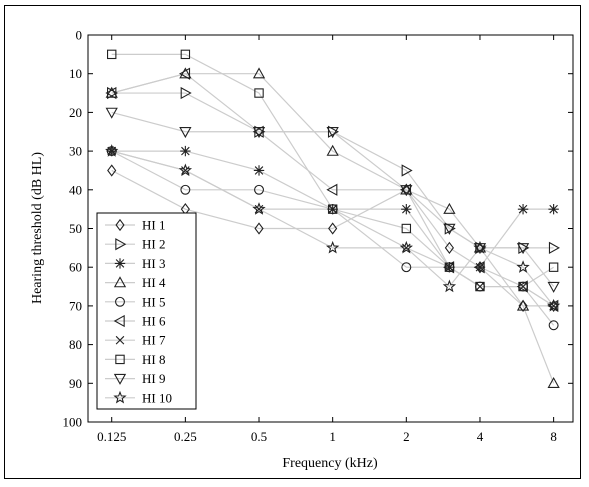  What do you see at coordinates (79, 35) in the screenshot?
I see `y-tick-label: 0` at bounding box center [79, 35].